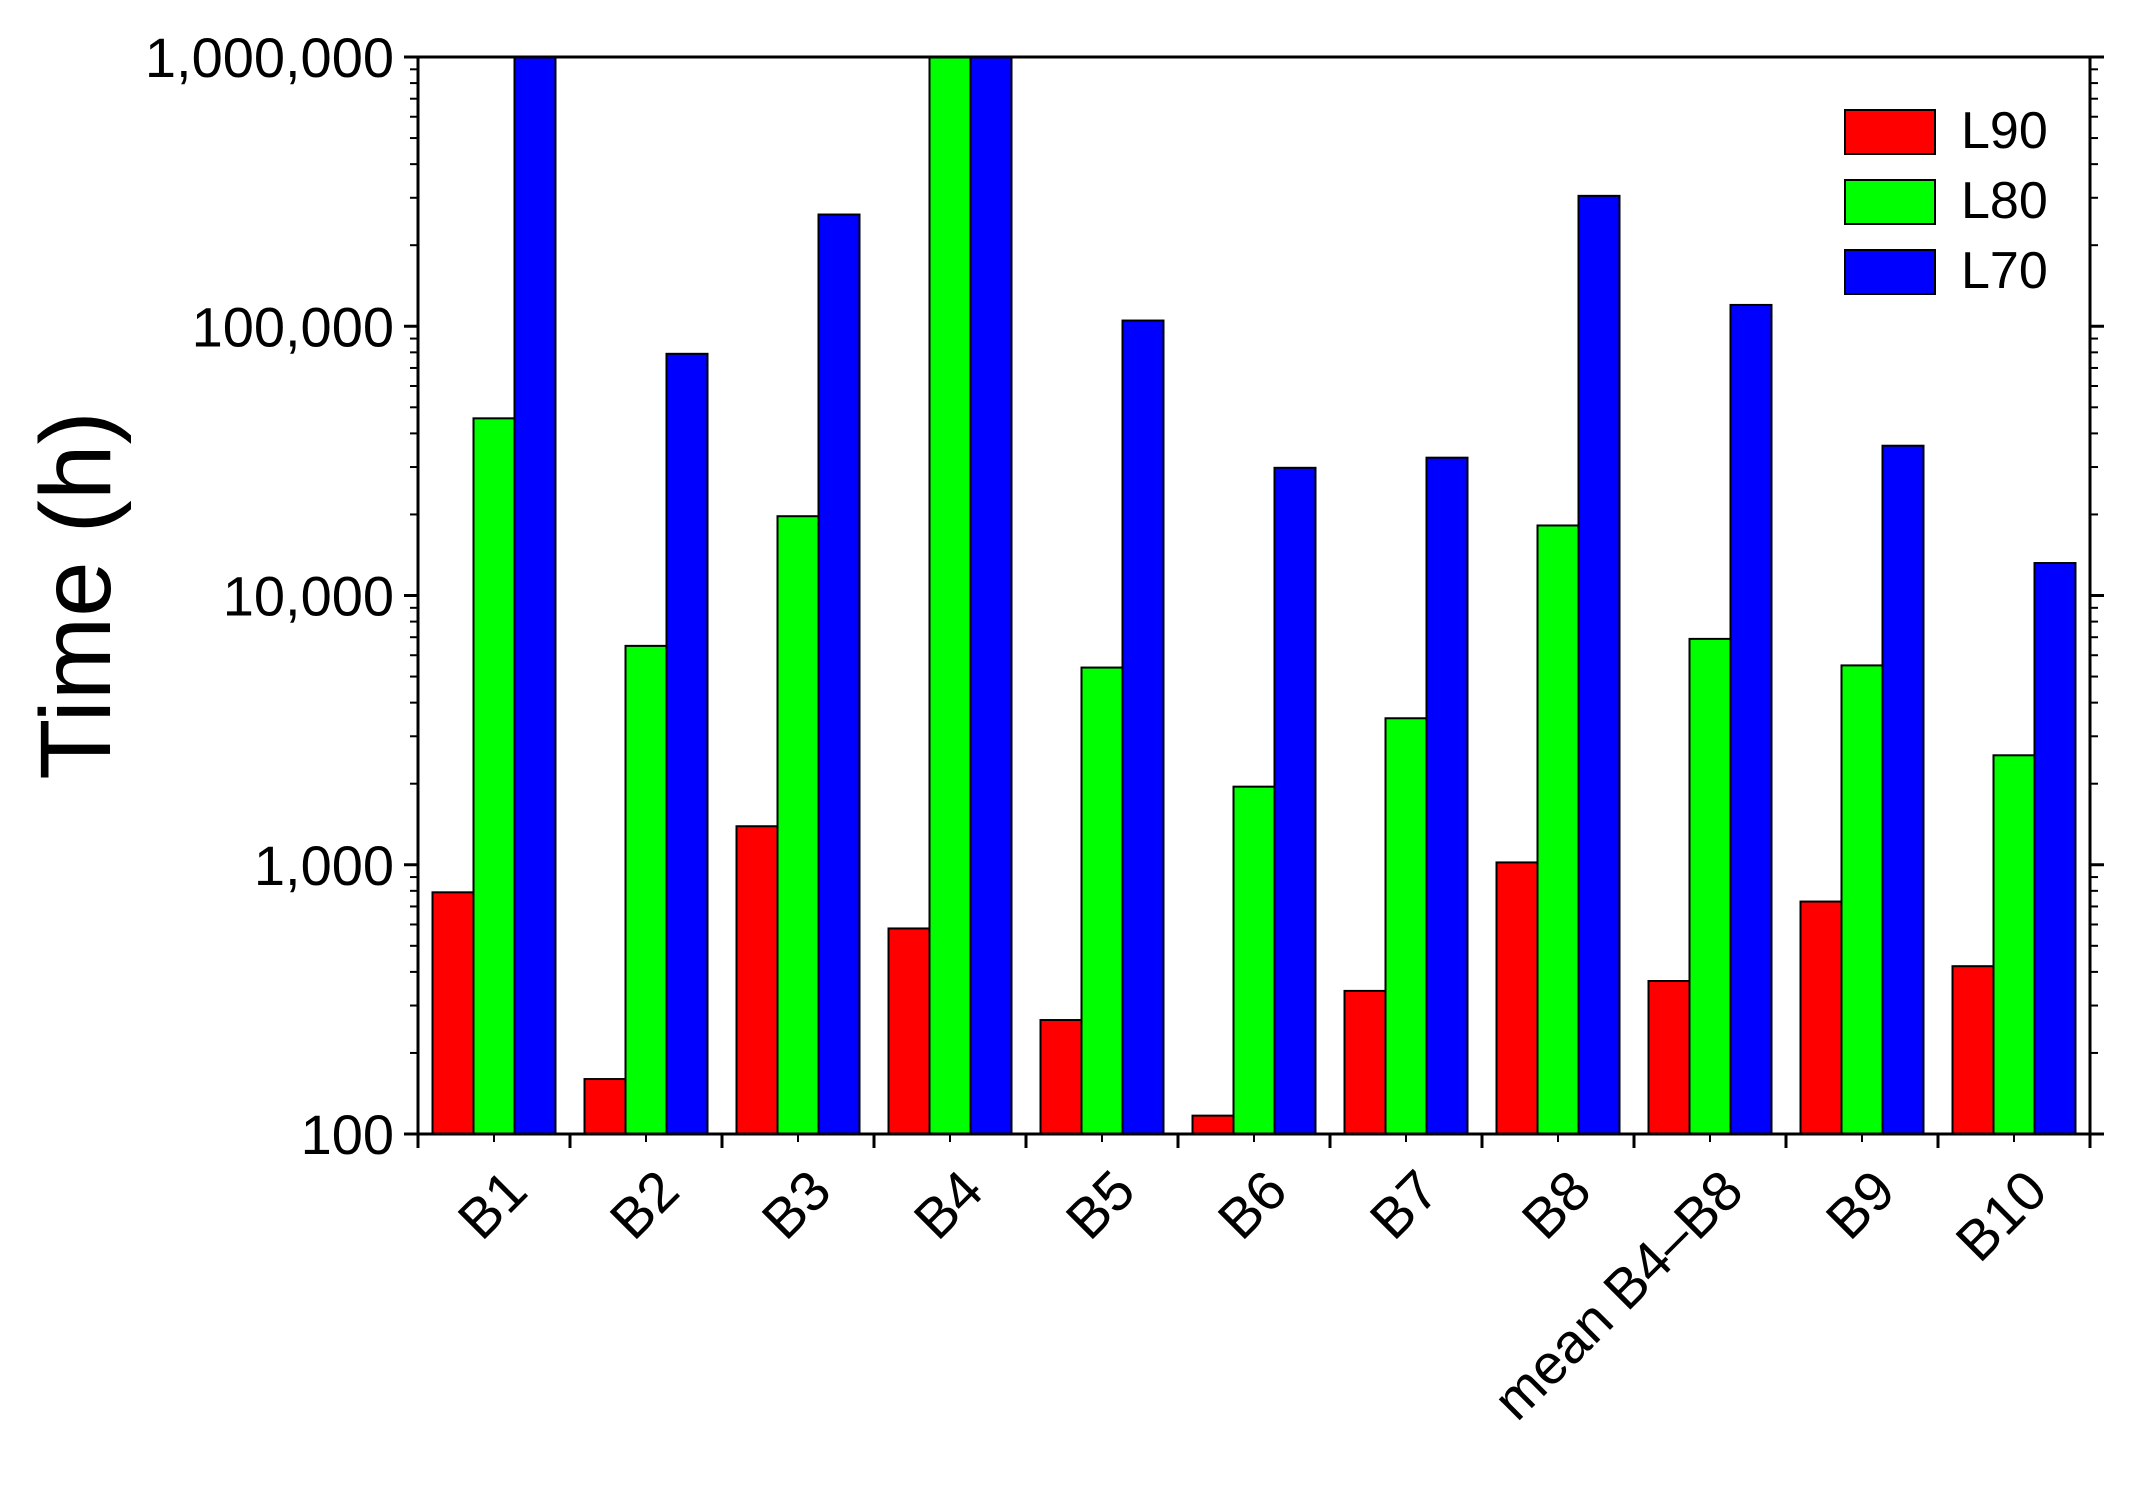  I want to click on x-tick-label: B9, so click(1860, 1204).